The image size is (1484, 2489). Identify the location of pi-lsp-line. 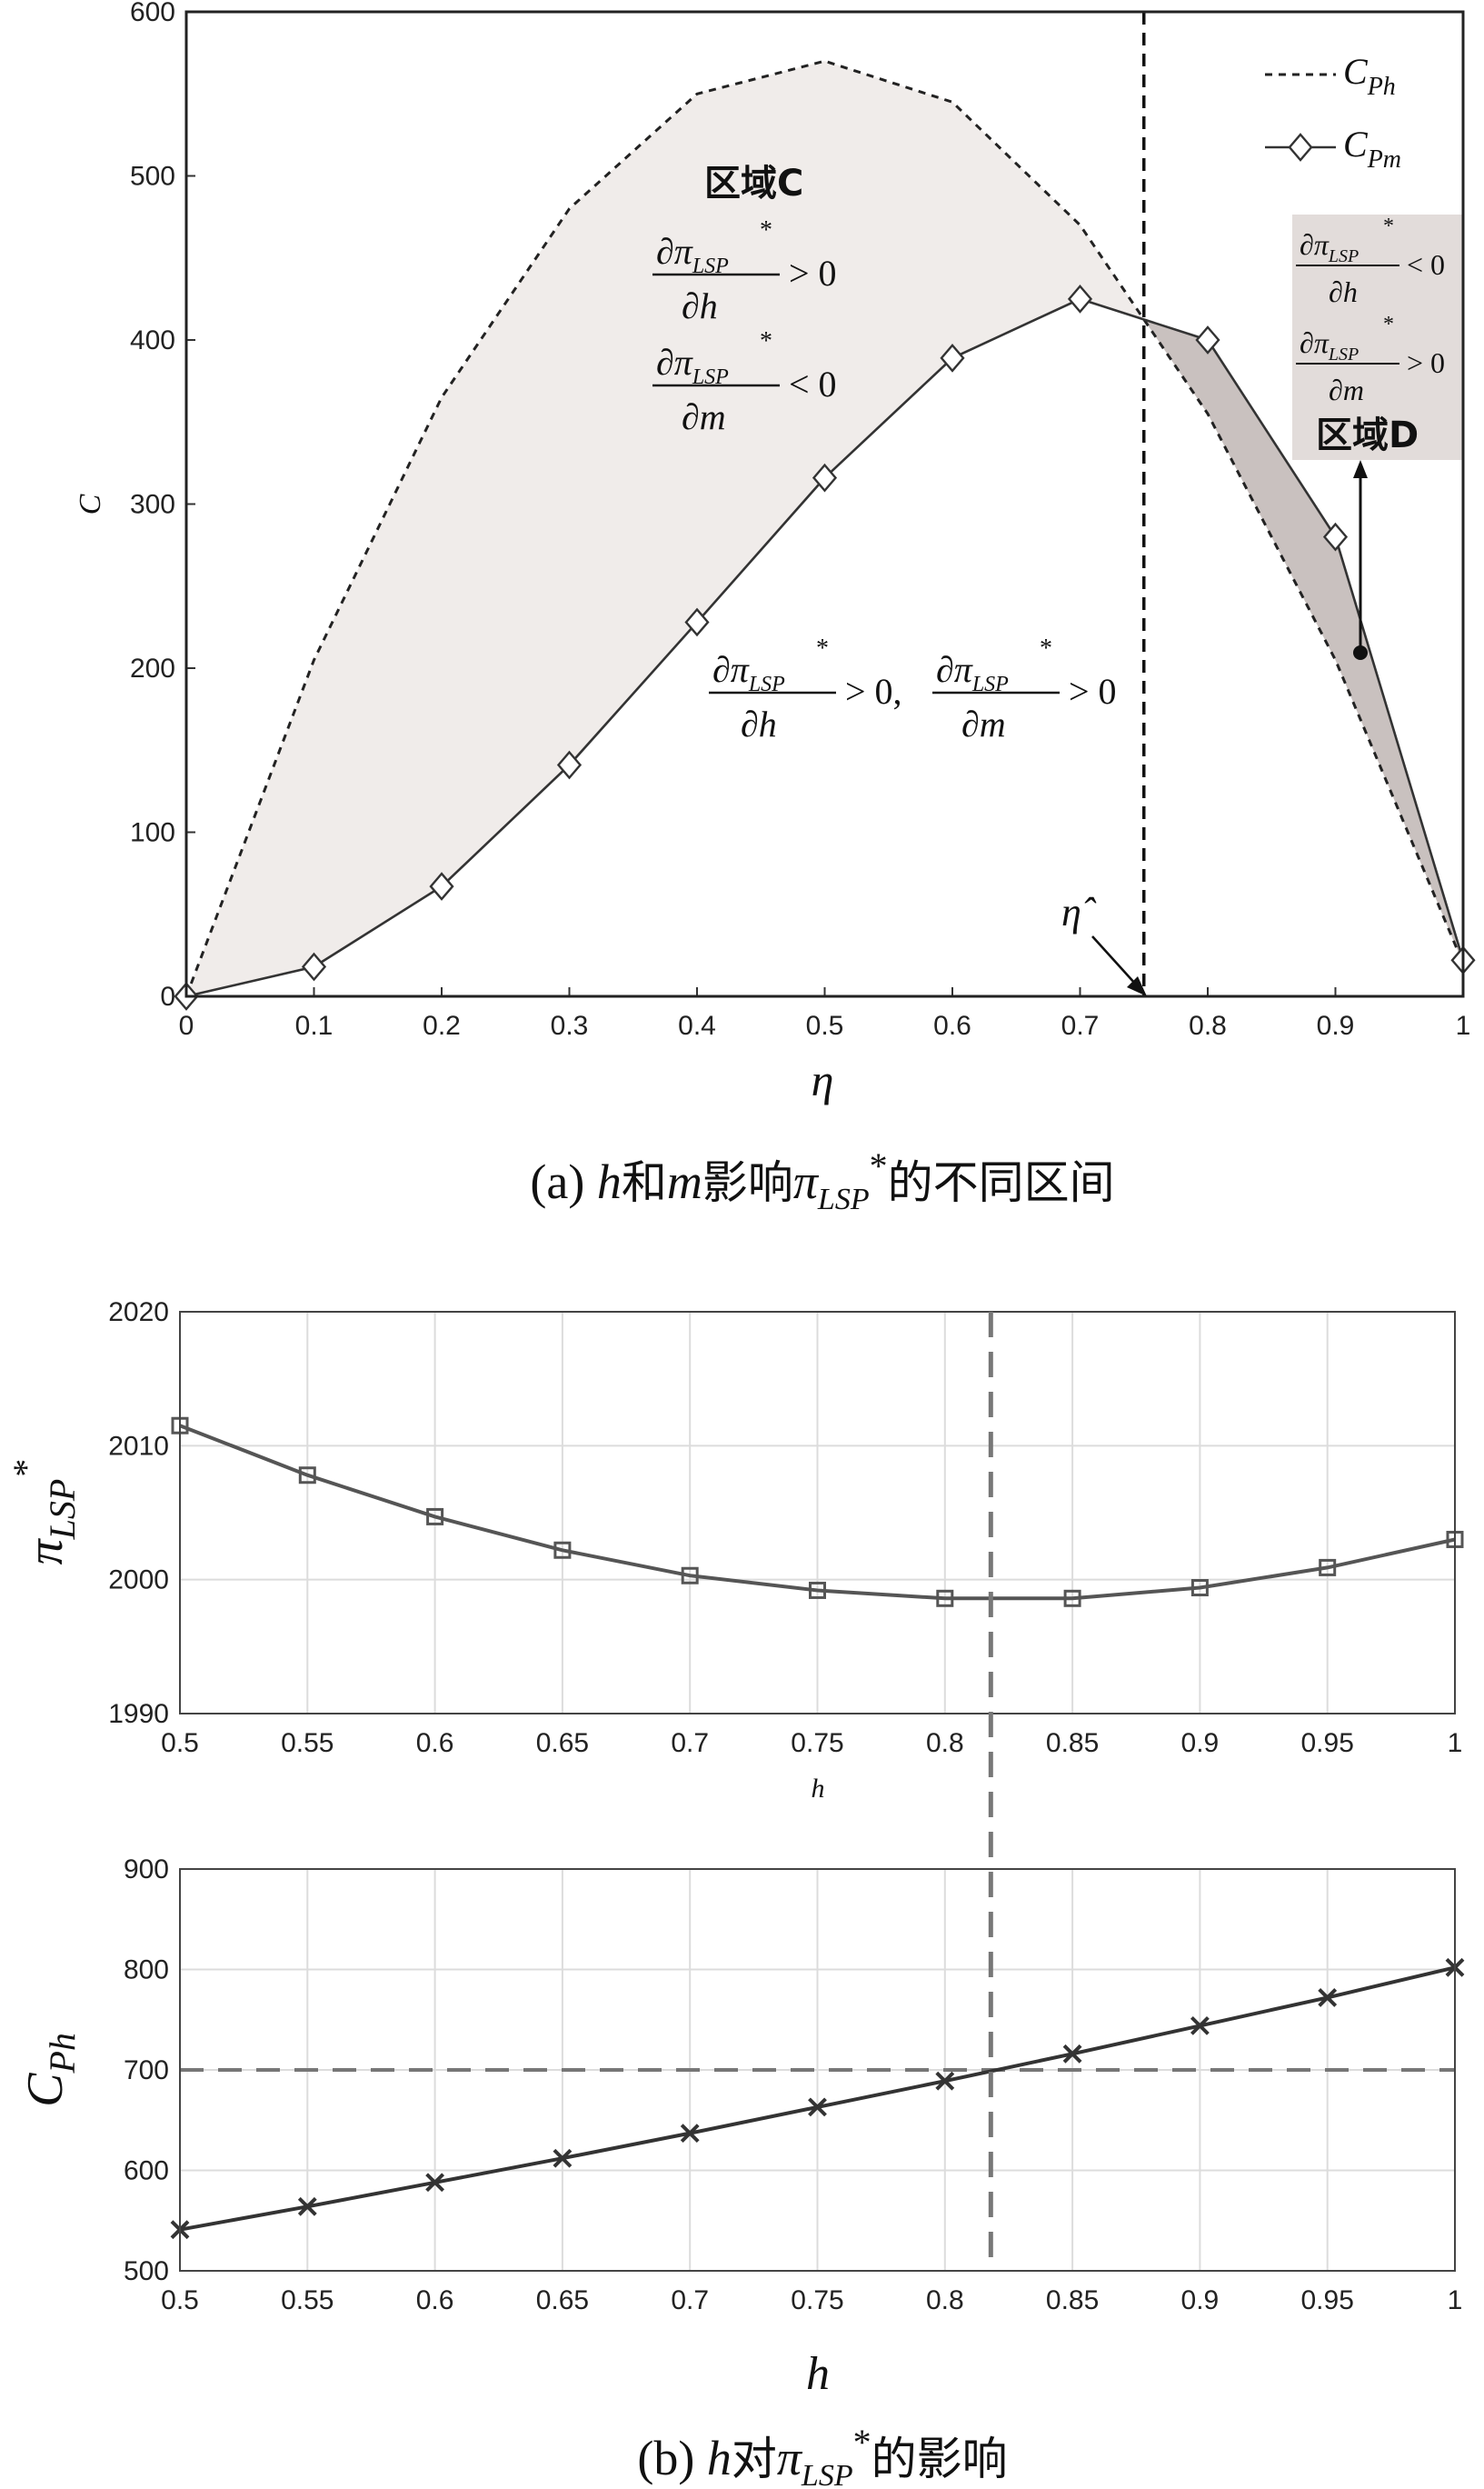
(817, 1513).